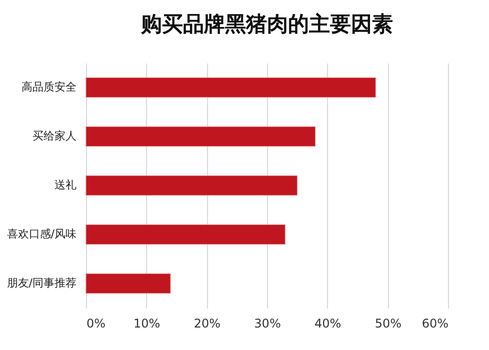 The image size is (489, 350). What do you see at coordinates (96, 323) in the screenshot?
I see `x-tick-label: 0%` at bounding box center [96, 323].